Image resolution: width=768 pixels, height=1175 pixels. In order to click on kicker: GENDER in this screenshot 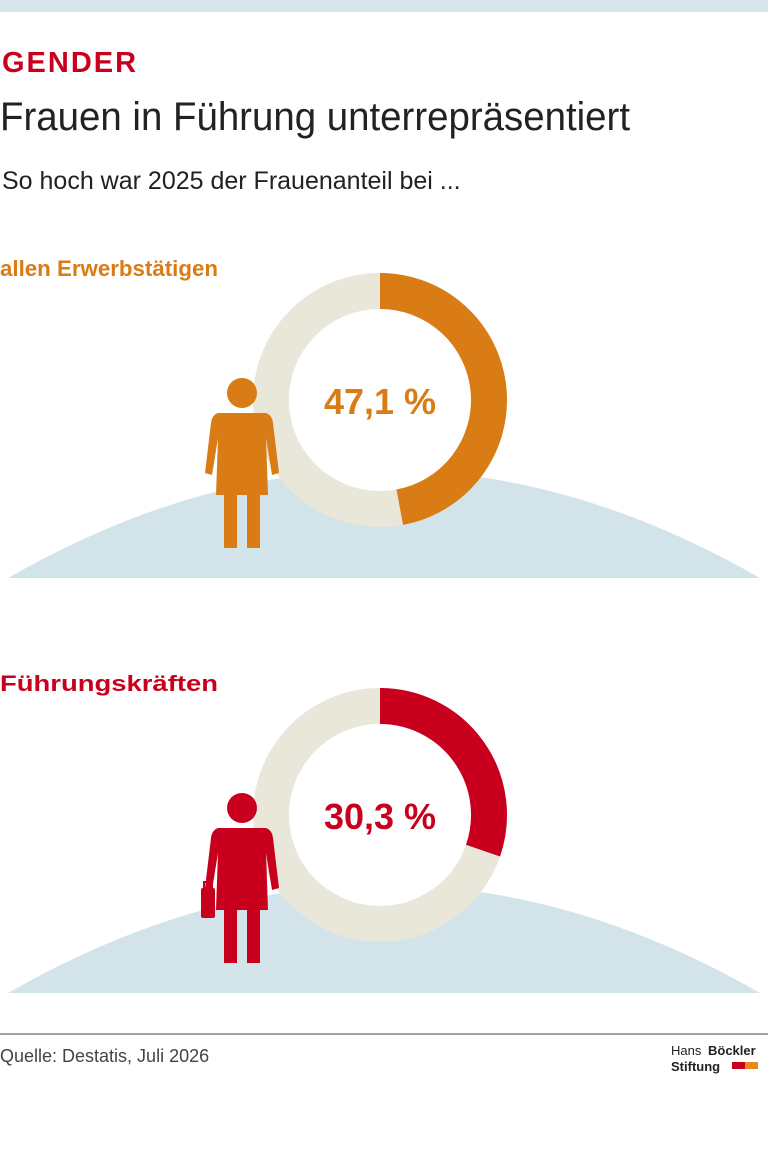, I will do `click(70, 63)`.